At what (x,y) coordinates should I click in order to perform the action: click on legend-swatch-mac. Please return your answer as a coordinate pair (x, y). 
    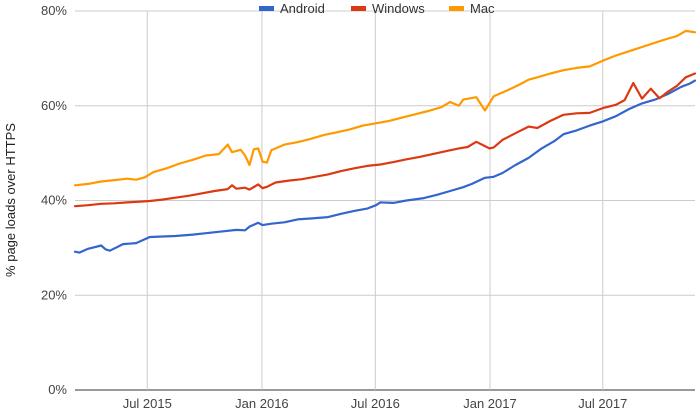
    Looking at the image, I should click on (456, 8).